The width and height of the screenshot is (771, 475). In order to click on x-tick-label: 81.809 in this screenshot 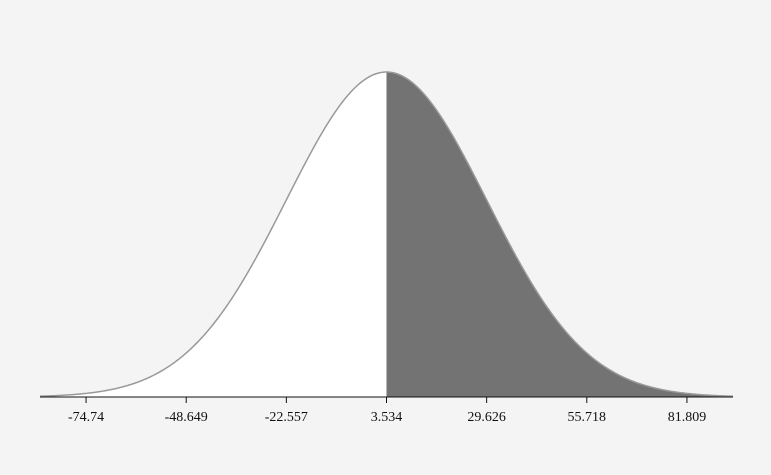, I will do `click(687, 417)`.